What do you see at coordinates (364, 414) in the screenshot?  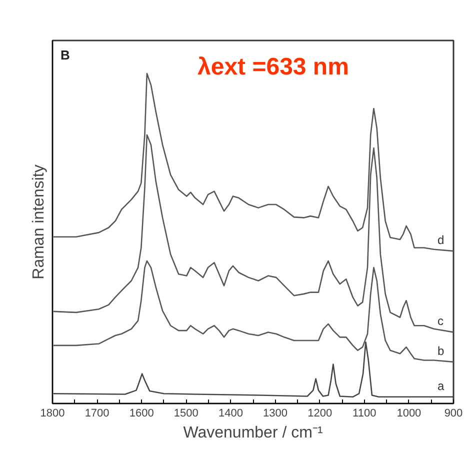 I see `x-tick-label: 1100` at bounding box center [364, 414].